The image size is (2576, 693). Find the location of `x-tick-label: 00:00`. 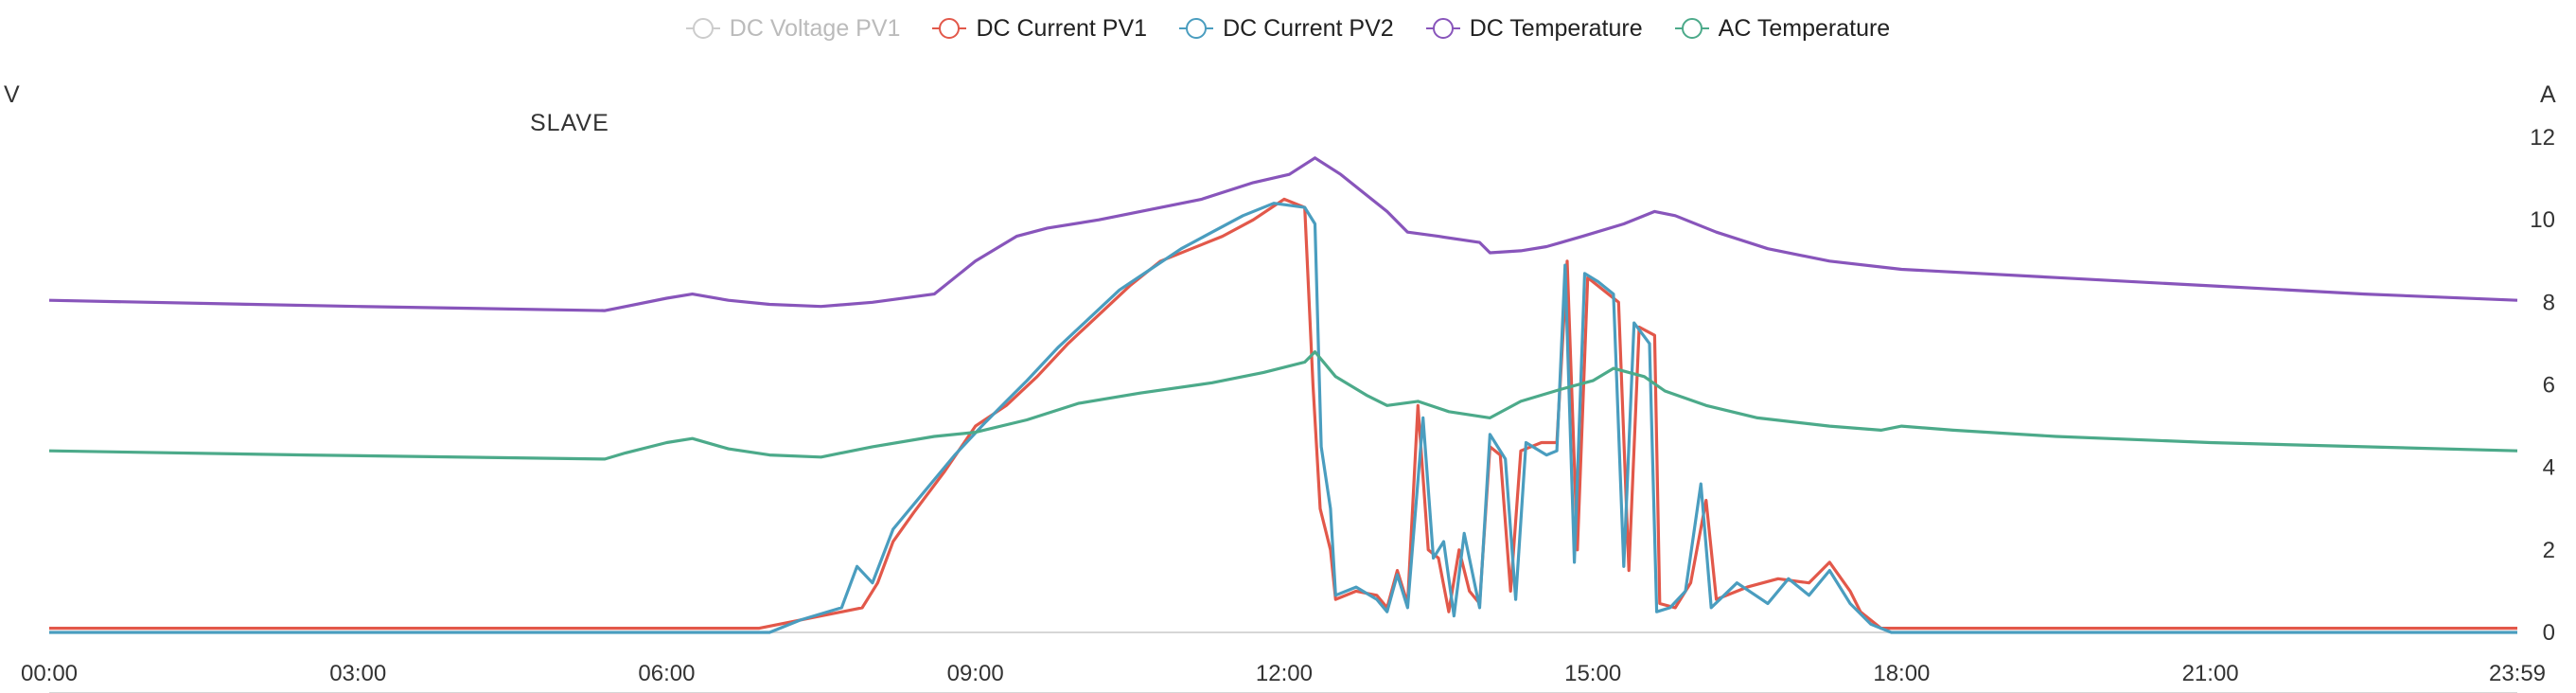

x-tick-label: 00:00 is located at coordinates (49, 673).